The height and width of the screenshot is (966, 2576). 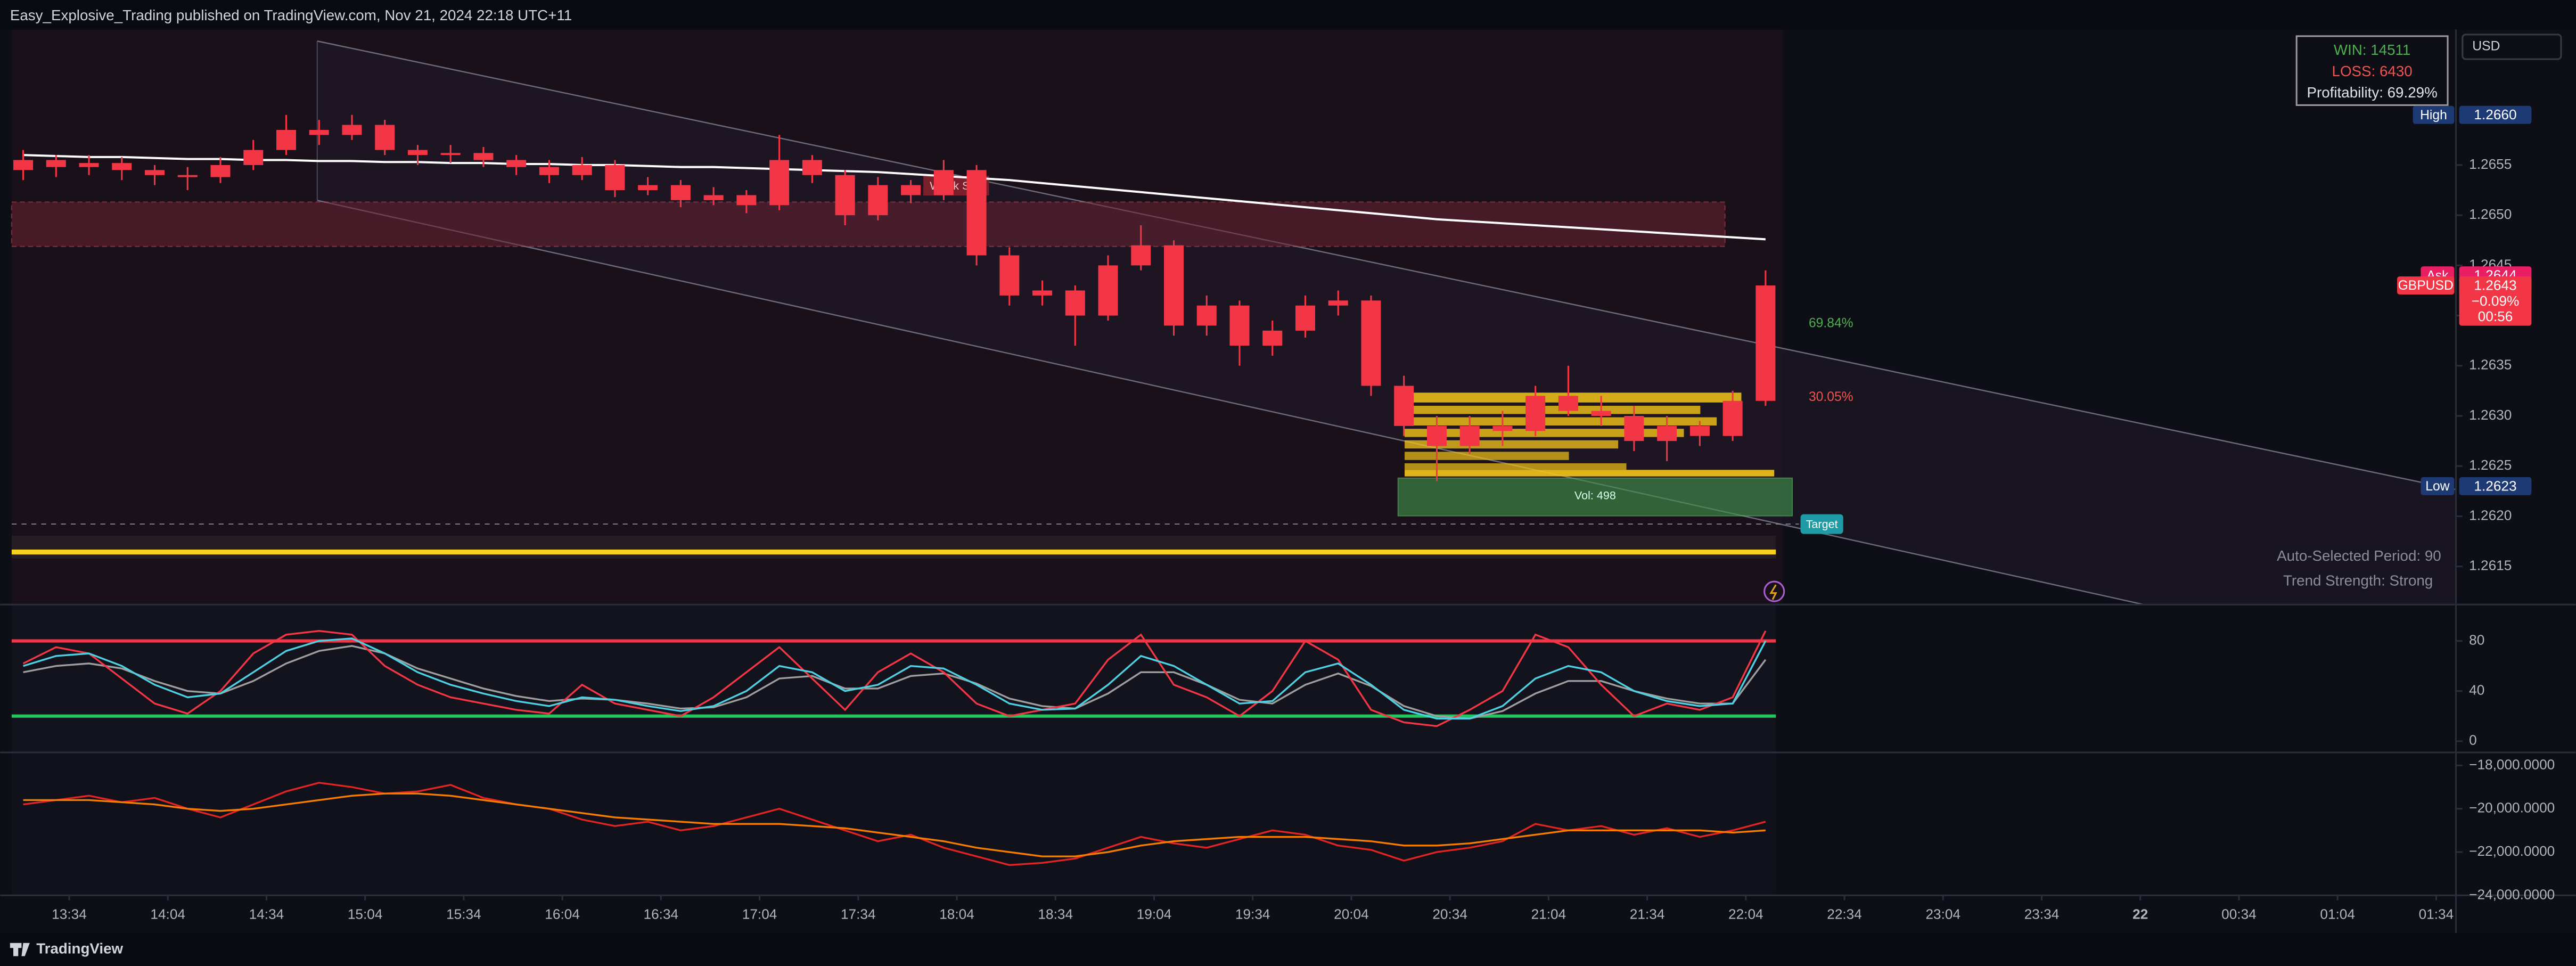 I want to click on y-tick-label: 1.2630, so click(x=2490, y=415).